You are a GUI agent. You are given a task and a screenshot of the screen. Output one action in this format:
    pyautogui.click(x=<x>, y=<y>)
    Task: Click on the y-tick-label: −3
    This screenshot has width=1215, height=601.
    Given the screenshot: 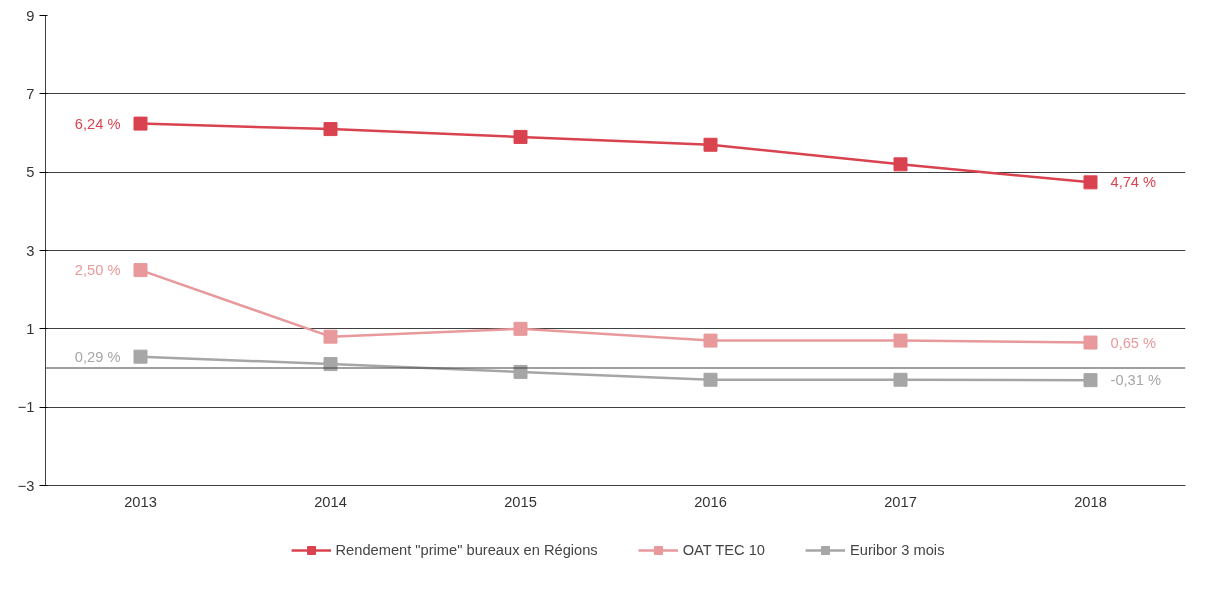 What is the action you would take?
    pyautogui.click(x=26, y=485)
    